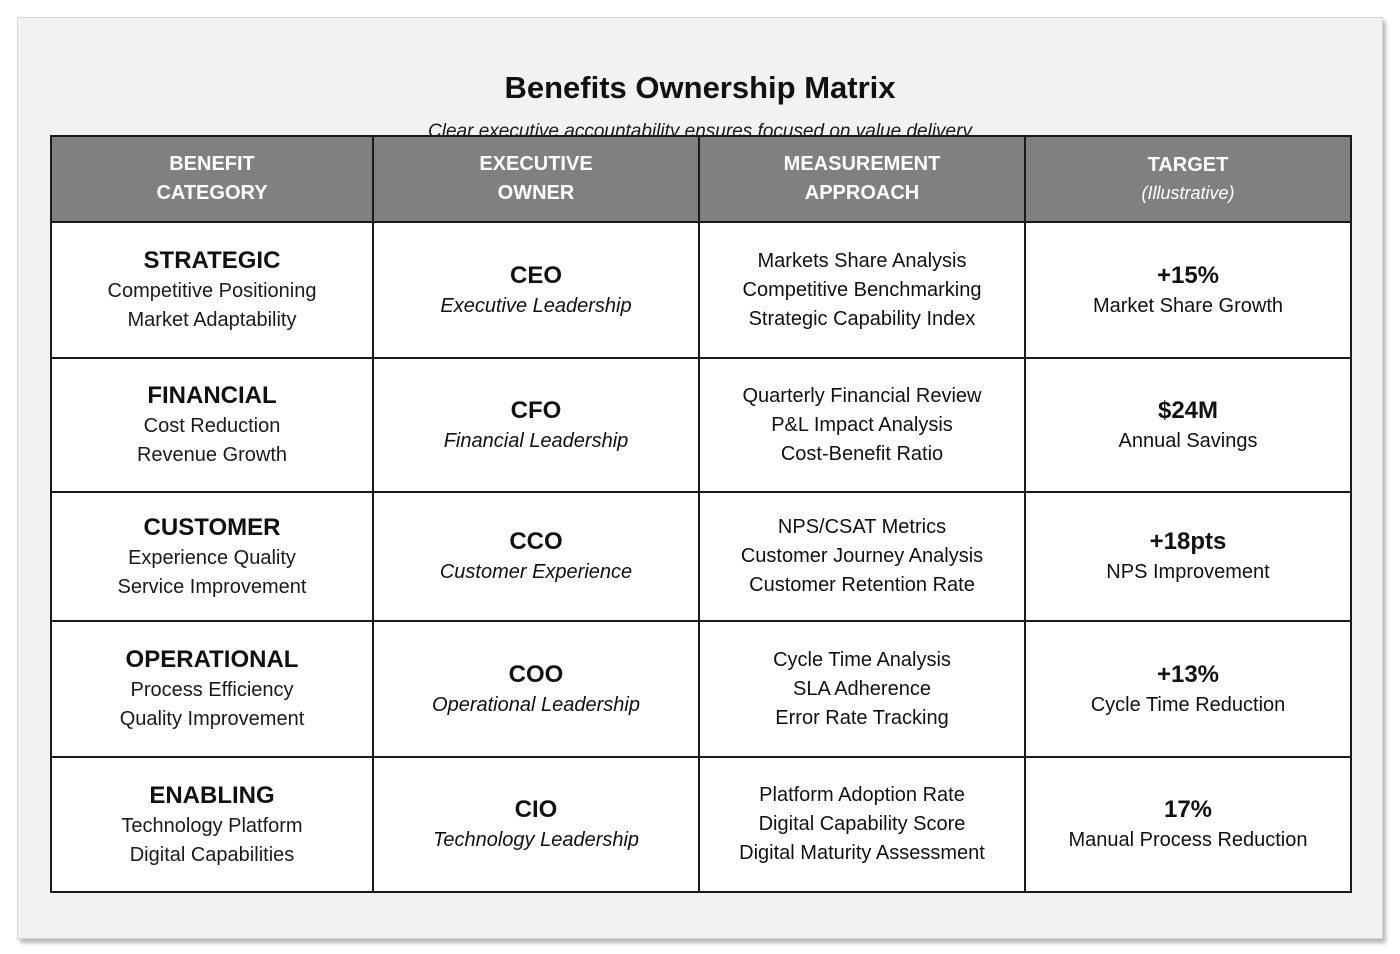 Image resolution: width=1400 pixels, height=954 pixels. I want to click on measurement-item: Quarterly Financial Review, so click(862, 395).